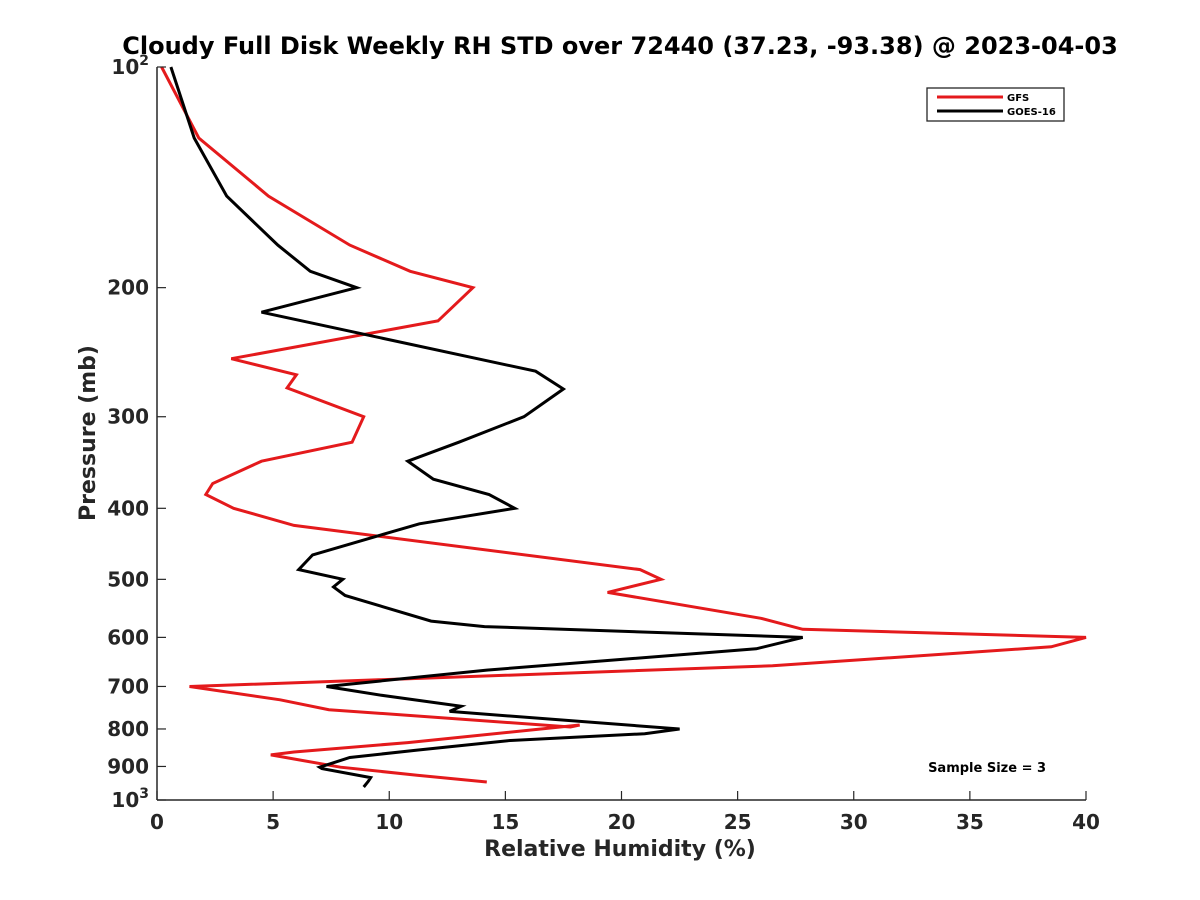  What do you see at coordinates (1031, 112) in the screenshot?
I see `legend-label: GOES-16` at bounding box center [1031, 112].